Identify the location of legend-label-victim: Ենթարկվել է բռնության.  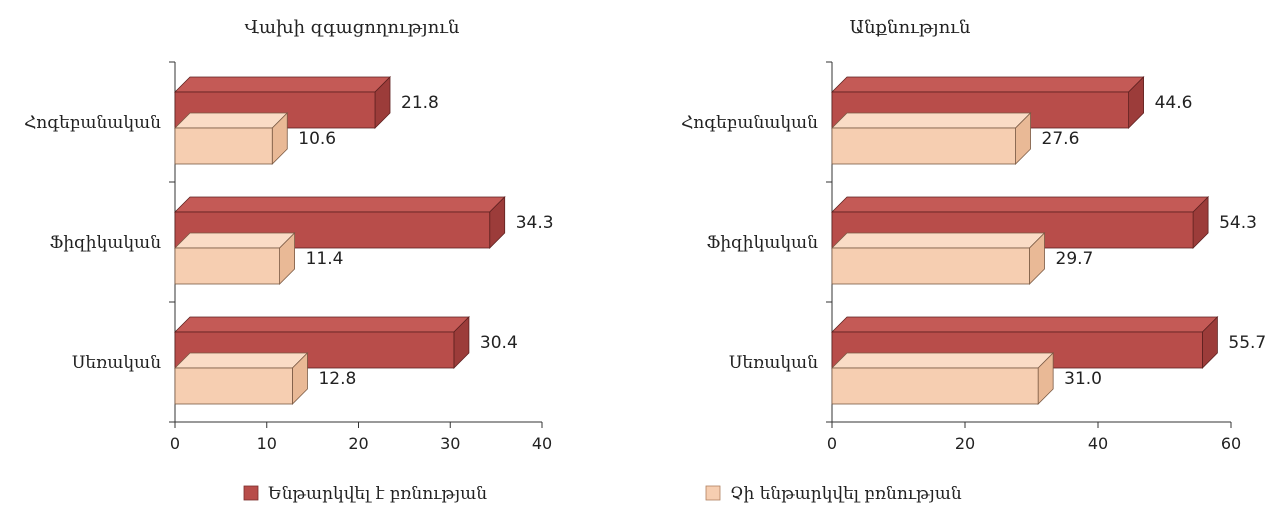
(377, 494).